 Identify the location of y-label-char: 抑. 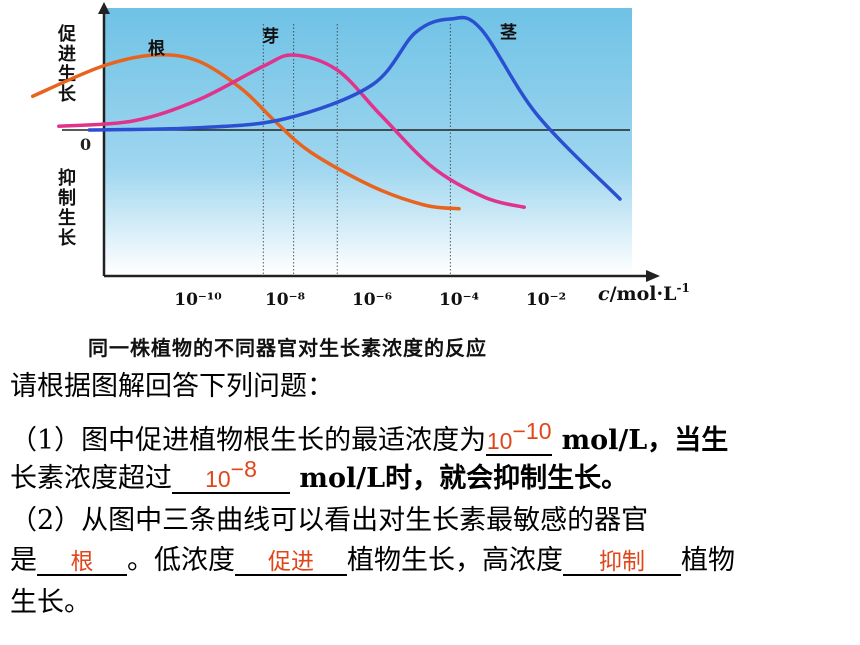
(67, 178).